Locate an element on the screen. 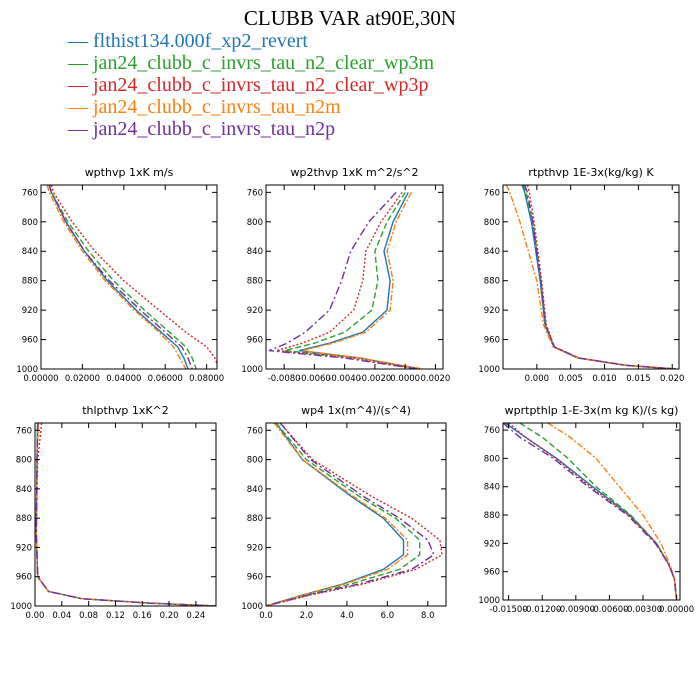 The width and height of the screenshot is (700, 700). x-tick-label: -0.0020 is located at coordinates (375, 379).